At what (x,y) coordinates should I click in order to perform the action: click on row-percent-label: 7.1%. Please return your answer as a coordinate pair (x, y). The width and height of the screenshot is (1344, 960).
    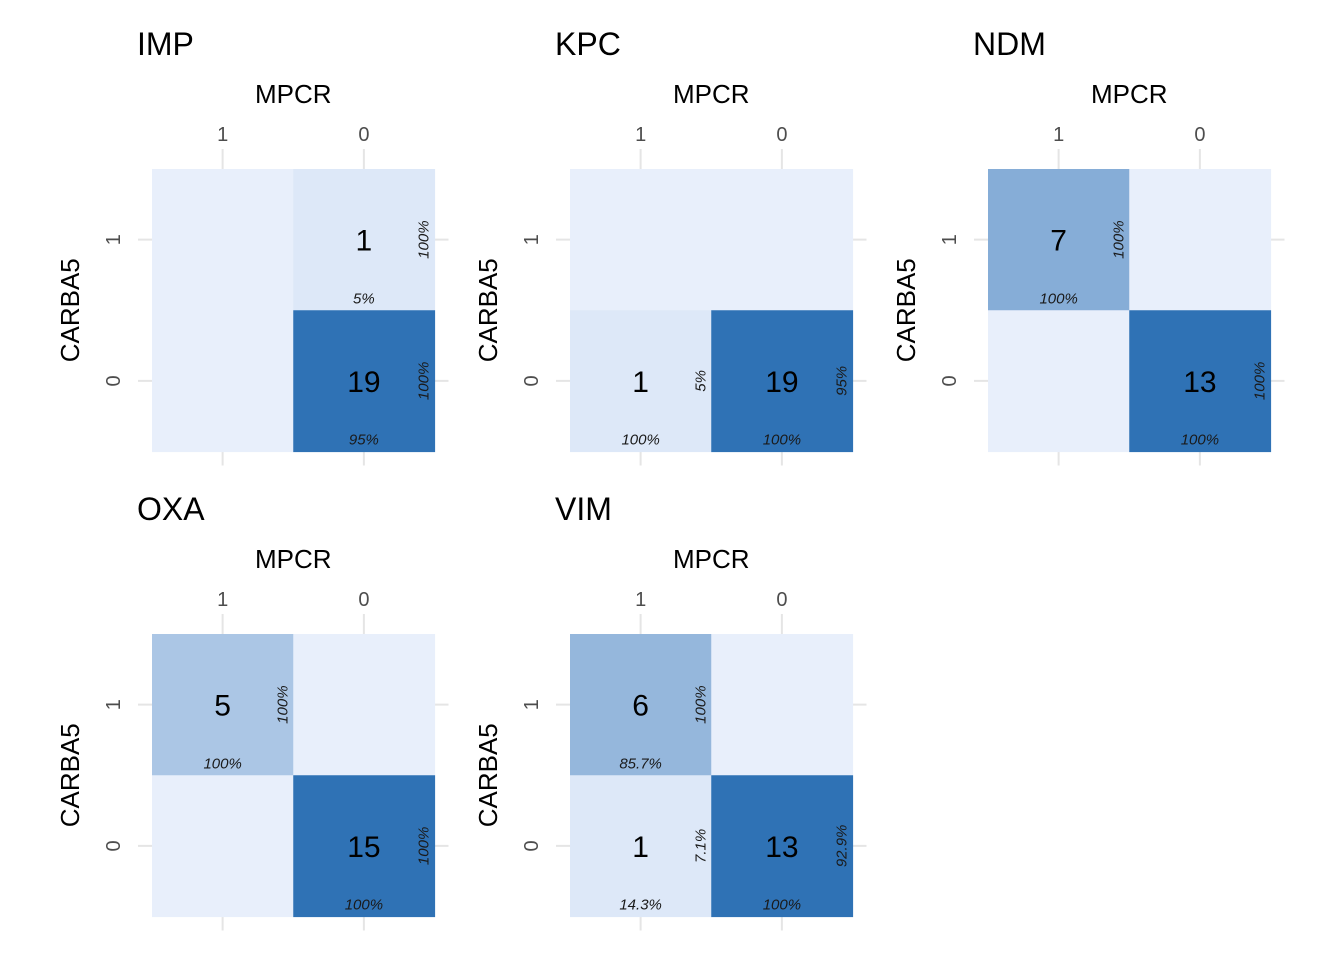
    Looking at the image, I should click on (700, 846).